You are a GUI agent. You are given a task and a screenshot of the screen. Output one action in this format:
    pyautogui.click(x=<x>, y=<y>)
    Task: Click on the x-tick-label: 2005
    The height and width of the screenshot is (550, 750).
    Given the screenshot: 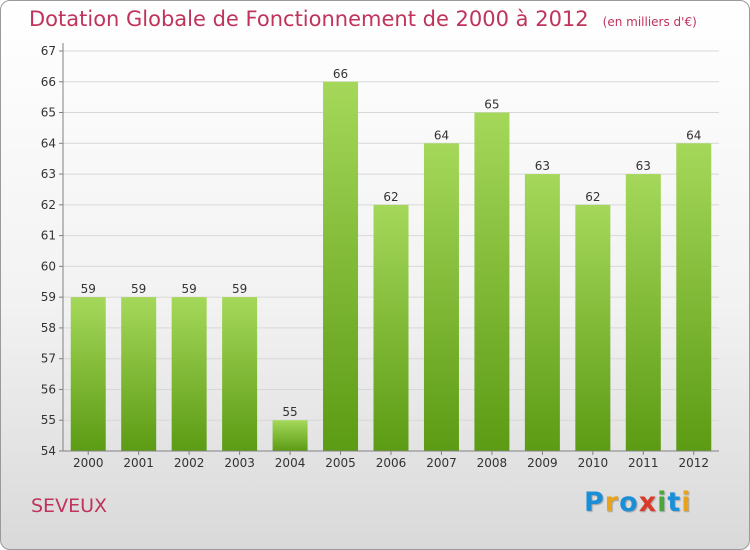 What is the action you would take?
    pyautogui.click(x=340, y=463)
    